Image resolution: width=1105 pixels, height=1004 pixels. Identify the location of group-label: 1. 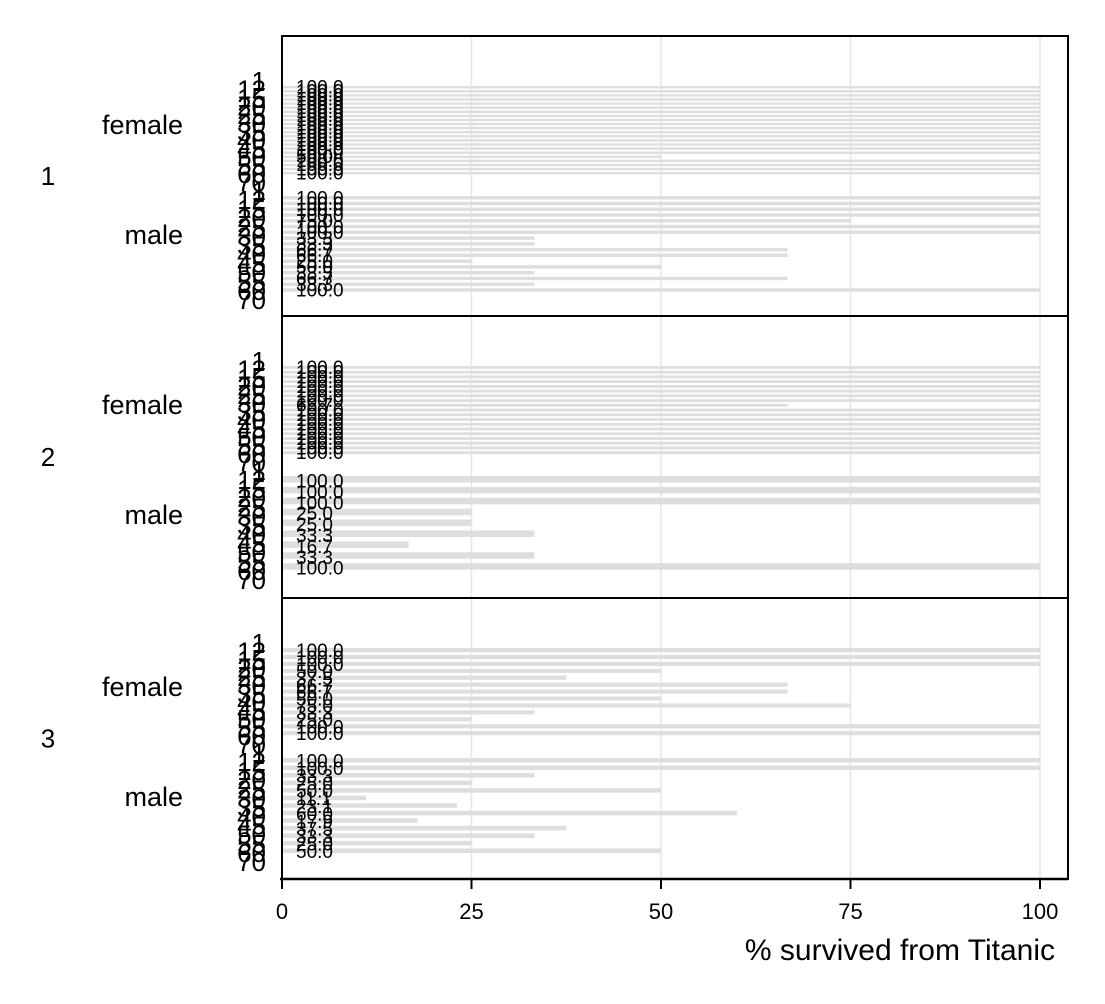
(48, 176).